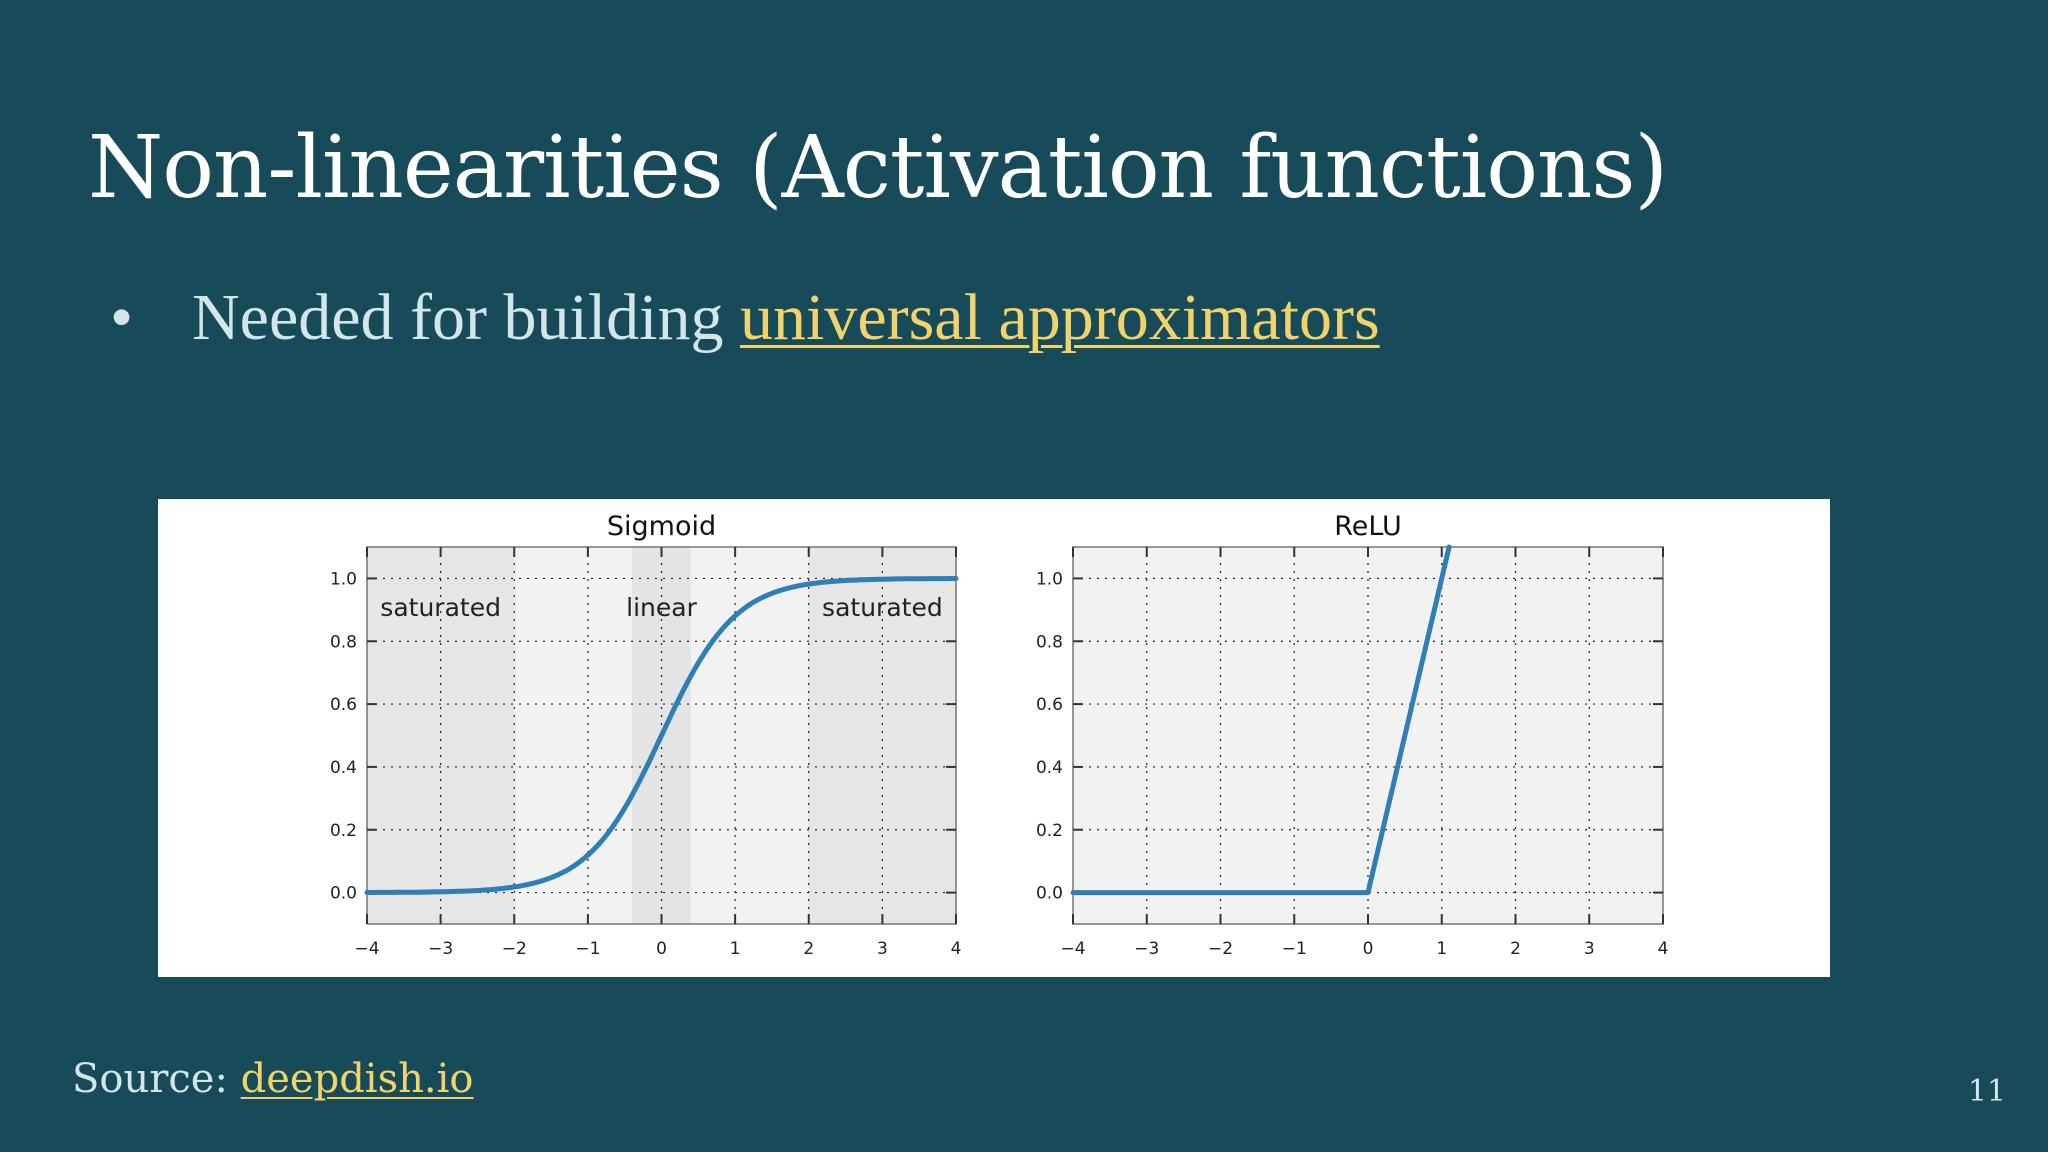 The height and width of the screenshot is (1152, 2048). What do you see at coordinates (661, 607) in the screenshot?
I see `sigmoid-region-label-1: linear` at bounding box center [661, 607].